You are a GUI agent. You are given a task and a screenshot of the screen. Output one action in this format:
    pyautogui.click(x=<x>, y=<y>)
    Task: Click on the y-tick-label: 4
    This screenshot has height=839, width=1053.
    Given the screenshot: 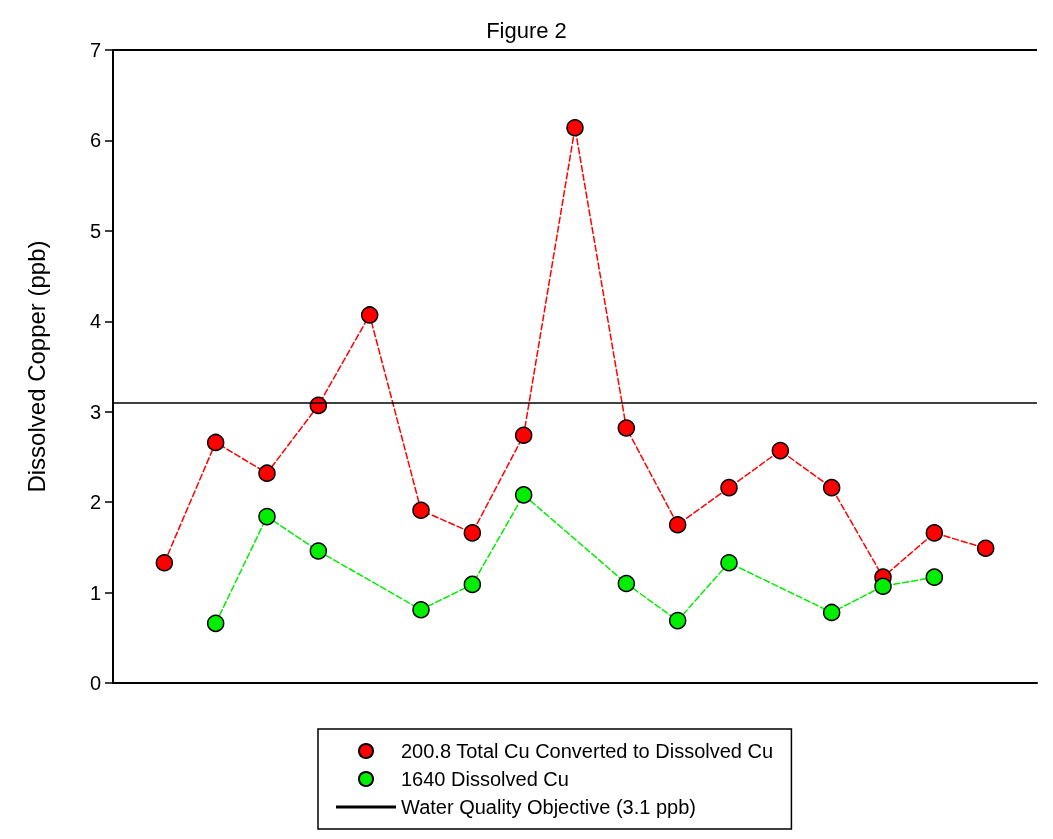 What is the action you would take?
    pyautogui.click(x=95, y=321)
    